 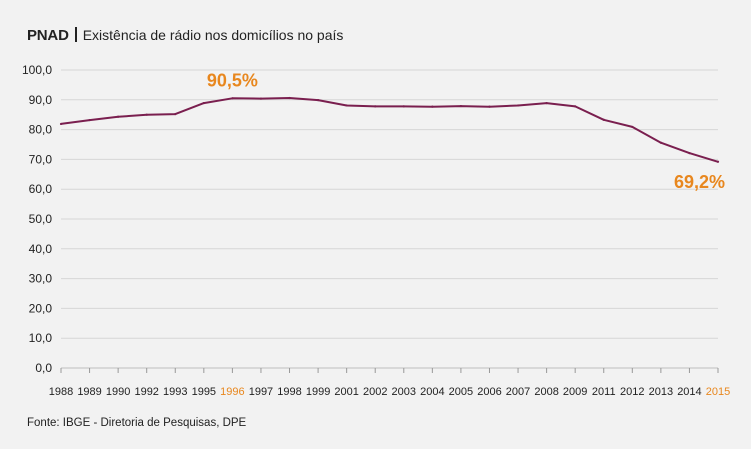 What do you see at coordinates (41, 219) in the screenshot?
I see `y-tick-label: 50,0` at bounding box center [41, 219].